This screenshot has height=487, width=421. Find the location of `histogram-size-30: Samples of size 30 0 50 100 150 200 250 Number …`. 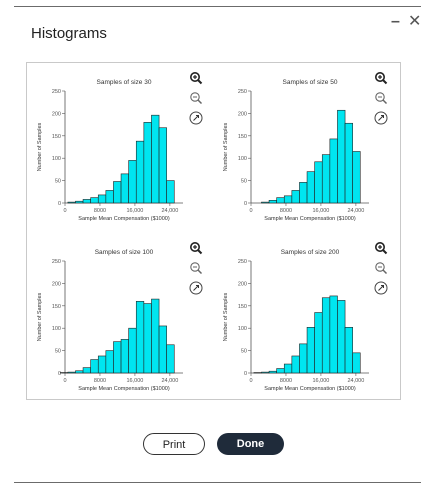

histogram-size-30: Samples of size 30 0 50 100 150 200 250 Number … is located at coordinates (110, 150).